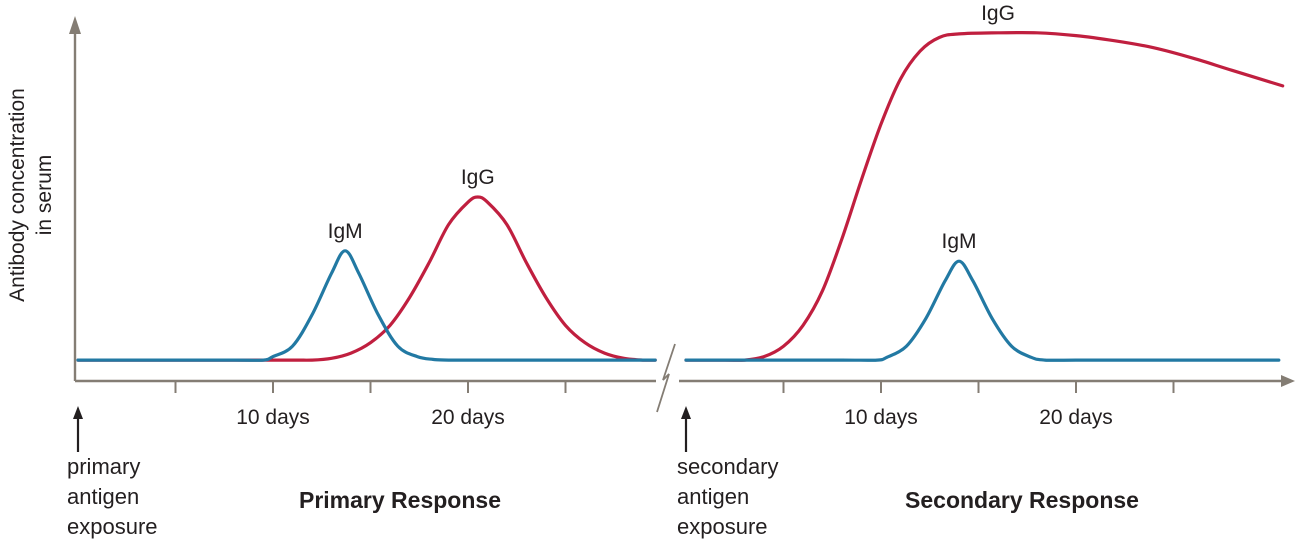  What do you see at coordinates (998, 13) in the screenshot?
I see `curve-label-secondary-igg: IgG` at bounding box center [998, 13].